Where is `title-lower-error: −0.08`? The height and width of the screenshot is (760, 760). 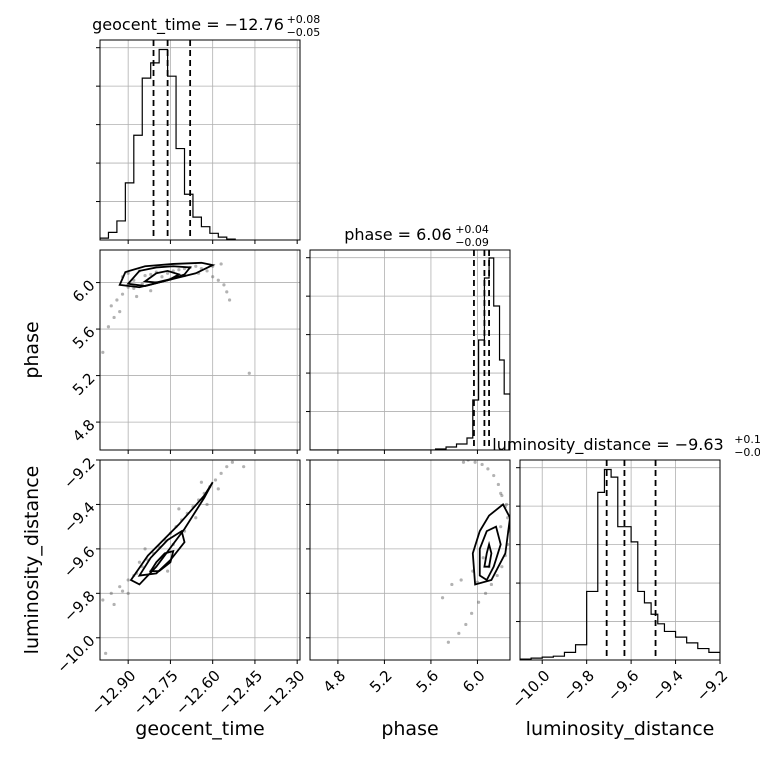
title-lower-error: −0.08 is located at coordinates (747, 452).